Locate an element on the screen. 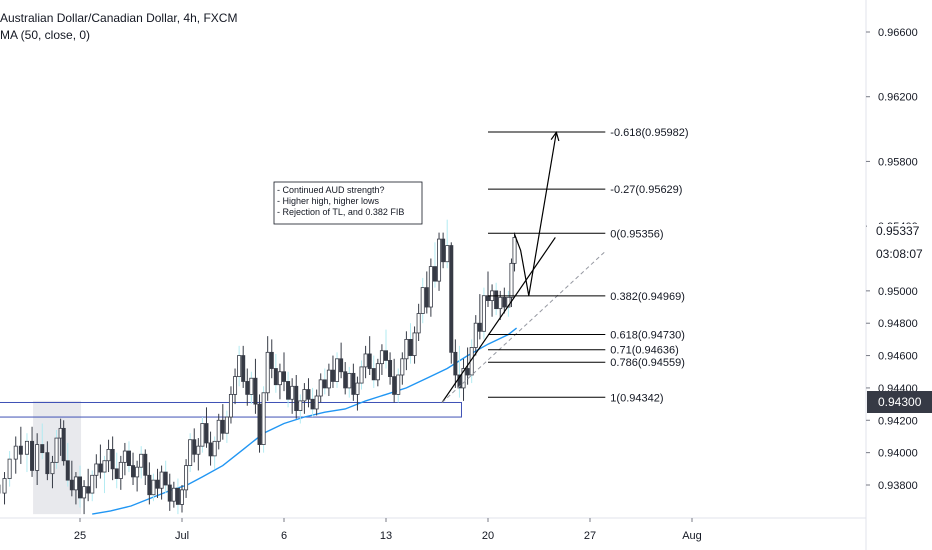 The image size is (932, 550). price-tick-label: 0.93800 is located at coordinates (898, 486).